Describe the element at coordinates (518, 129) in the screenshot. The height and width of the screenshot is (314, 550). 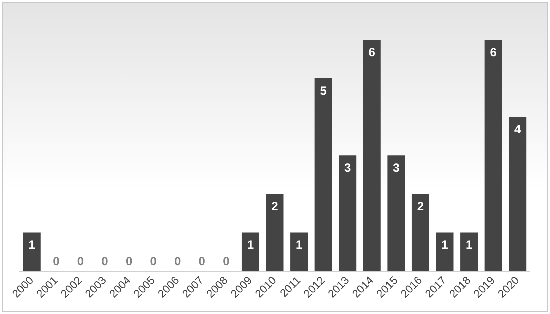
I see `data-label: 4` at that location.